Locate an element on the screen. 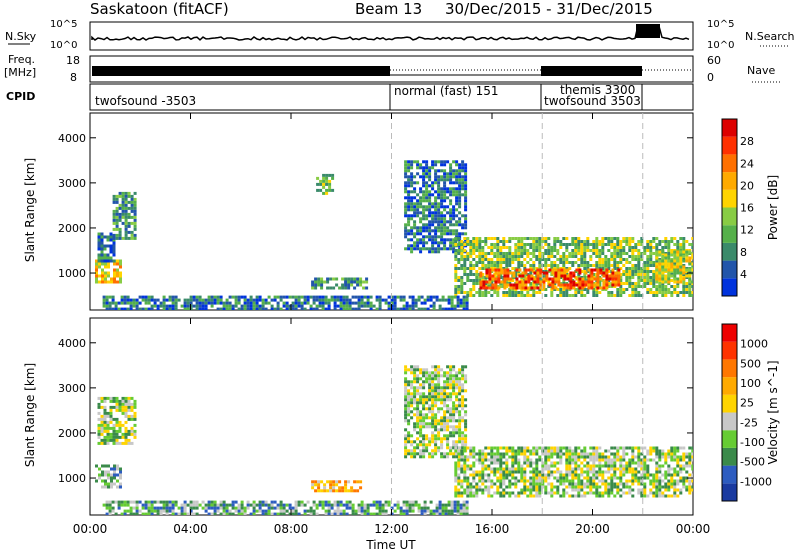 This screenshot has height=554, width=800. velocity-region-0-cell is located at coordinates (111, 484).